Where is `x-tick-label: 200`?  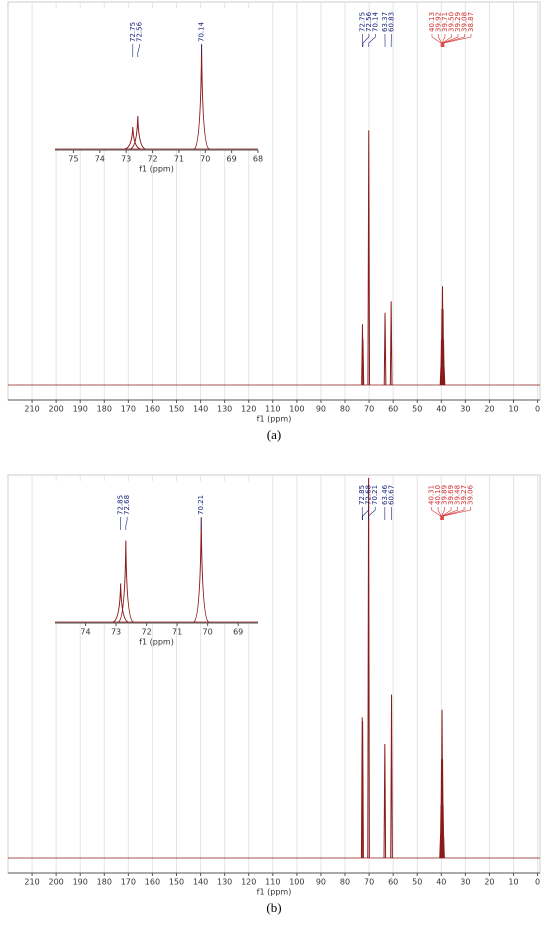 x-tick-label: 200 is located at coordinates (56, 882).